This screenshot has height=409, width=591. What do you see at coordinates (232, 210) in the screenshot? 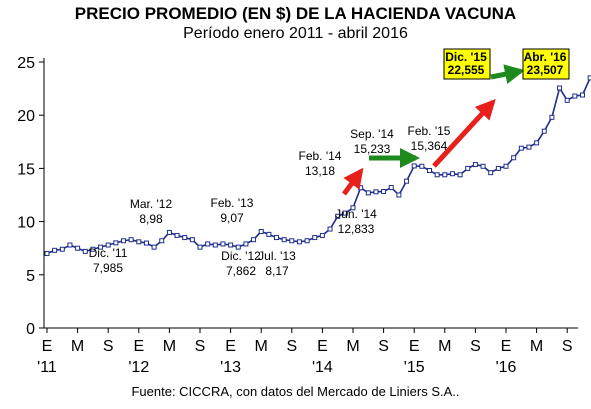
I see `annotation-label: Feb. '139,07` at bounding box center [232, 210].